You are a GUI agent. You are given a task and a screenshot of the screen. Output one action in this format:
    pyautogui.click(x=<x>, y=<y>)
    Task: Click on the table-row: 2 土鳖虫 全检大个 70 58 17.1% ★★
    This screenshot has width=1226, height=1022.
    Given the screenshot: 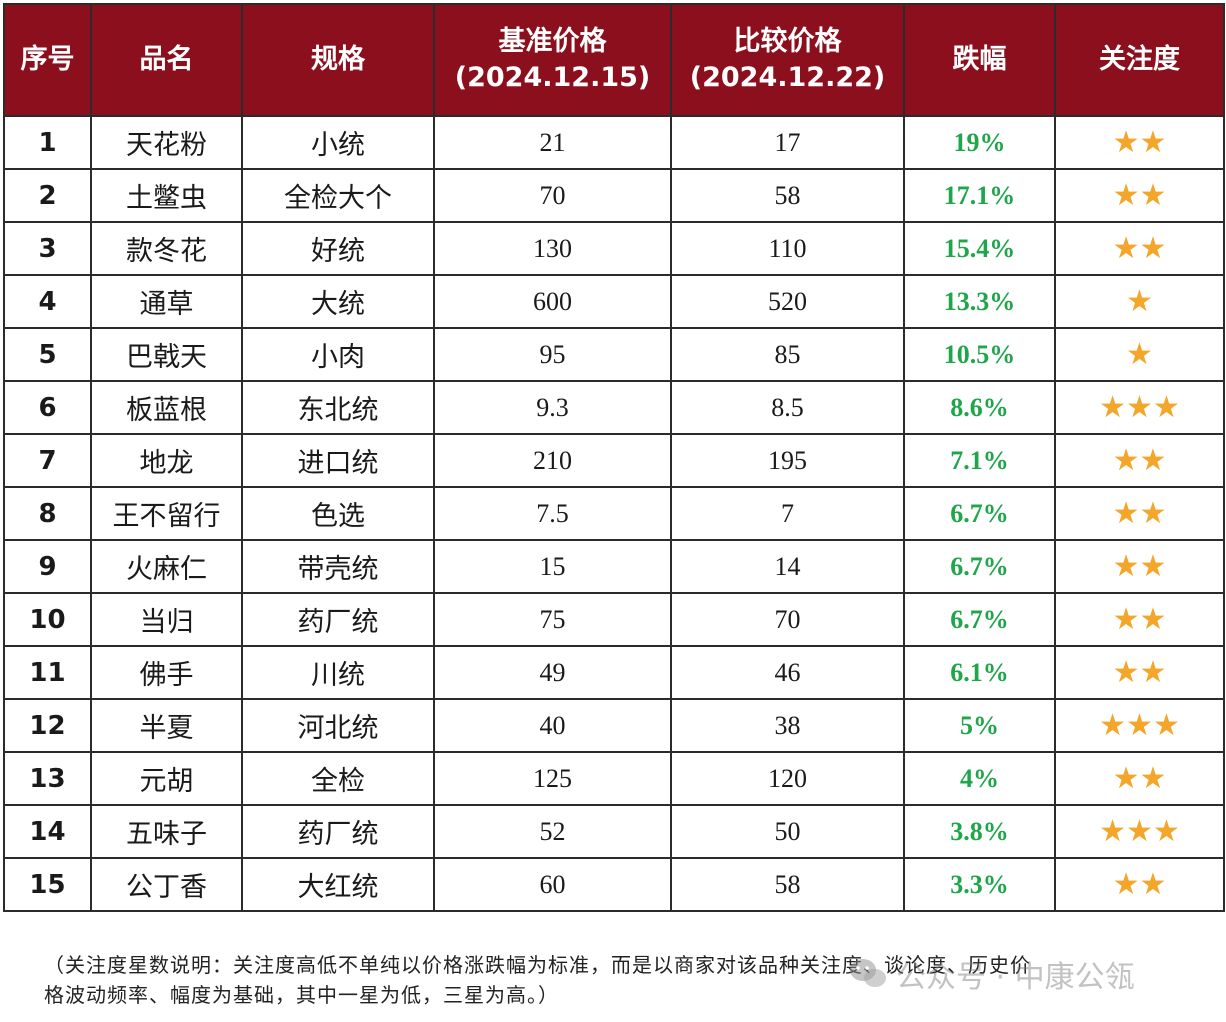 What is the action you would take?
    pyautogui.click(x=614, y=195)
    